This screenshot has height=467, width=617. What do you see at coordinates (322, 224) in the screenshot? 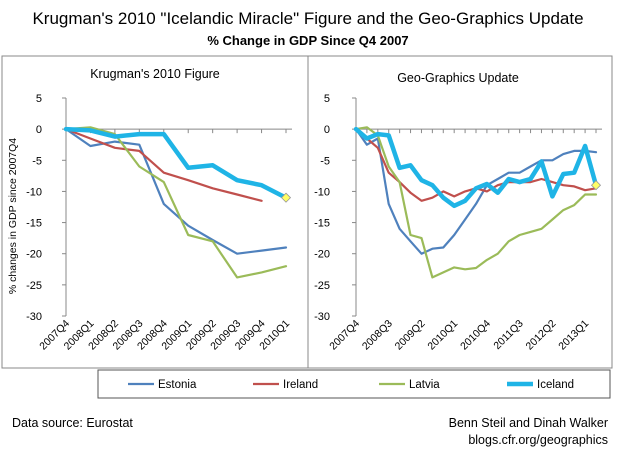
I see `right-y-tick-label: -15` at bounding box center [322, 224].